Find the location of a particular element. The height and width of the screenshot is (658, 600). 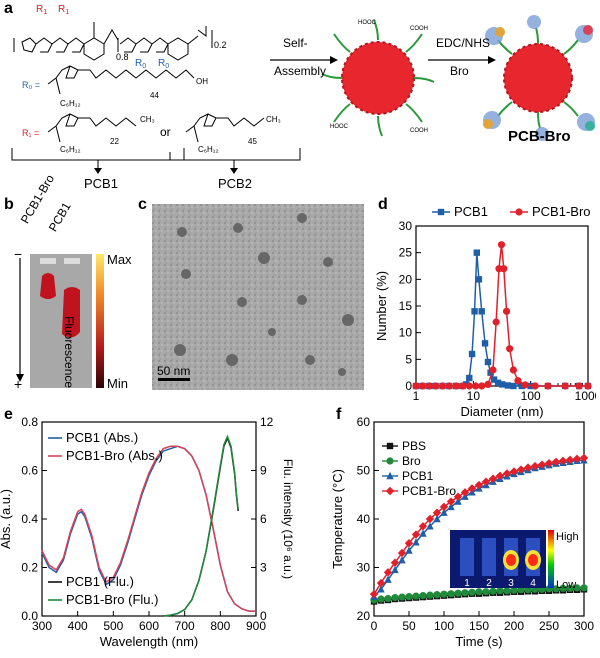

arrow2-line1: EDC/NHS is located at coordinates (463, 43).